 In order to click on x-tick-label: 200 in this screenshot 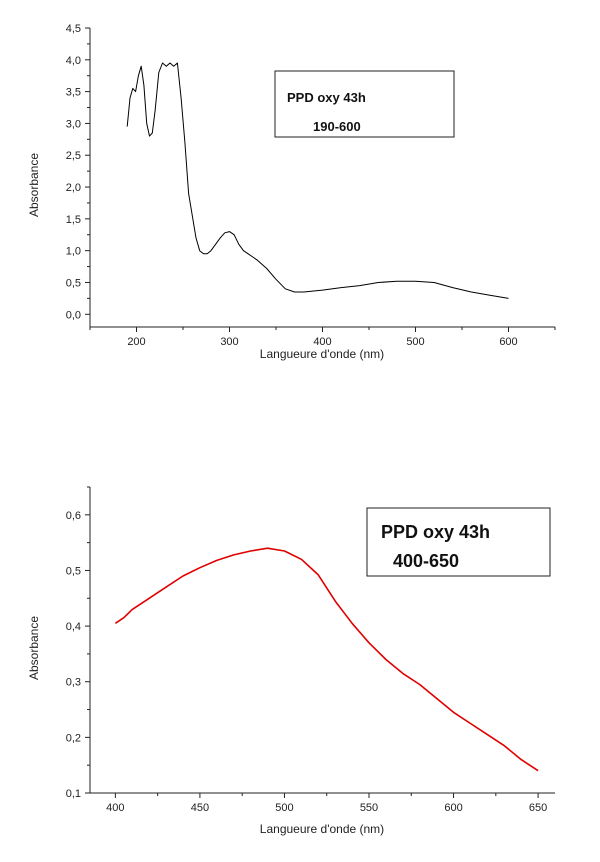, I will do `click(136, 342)`.